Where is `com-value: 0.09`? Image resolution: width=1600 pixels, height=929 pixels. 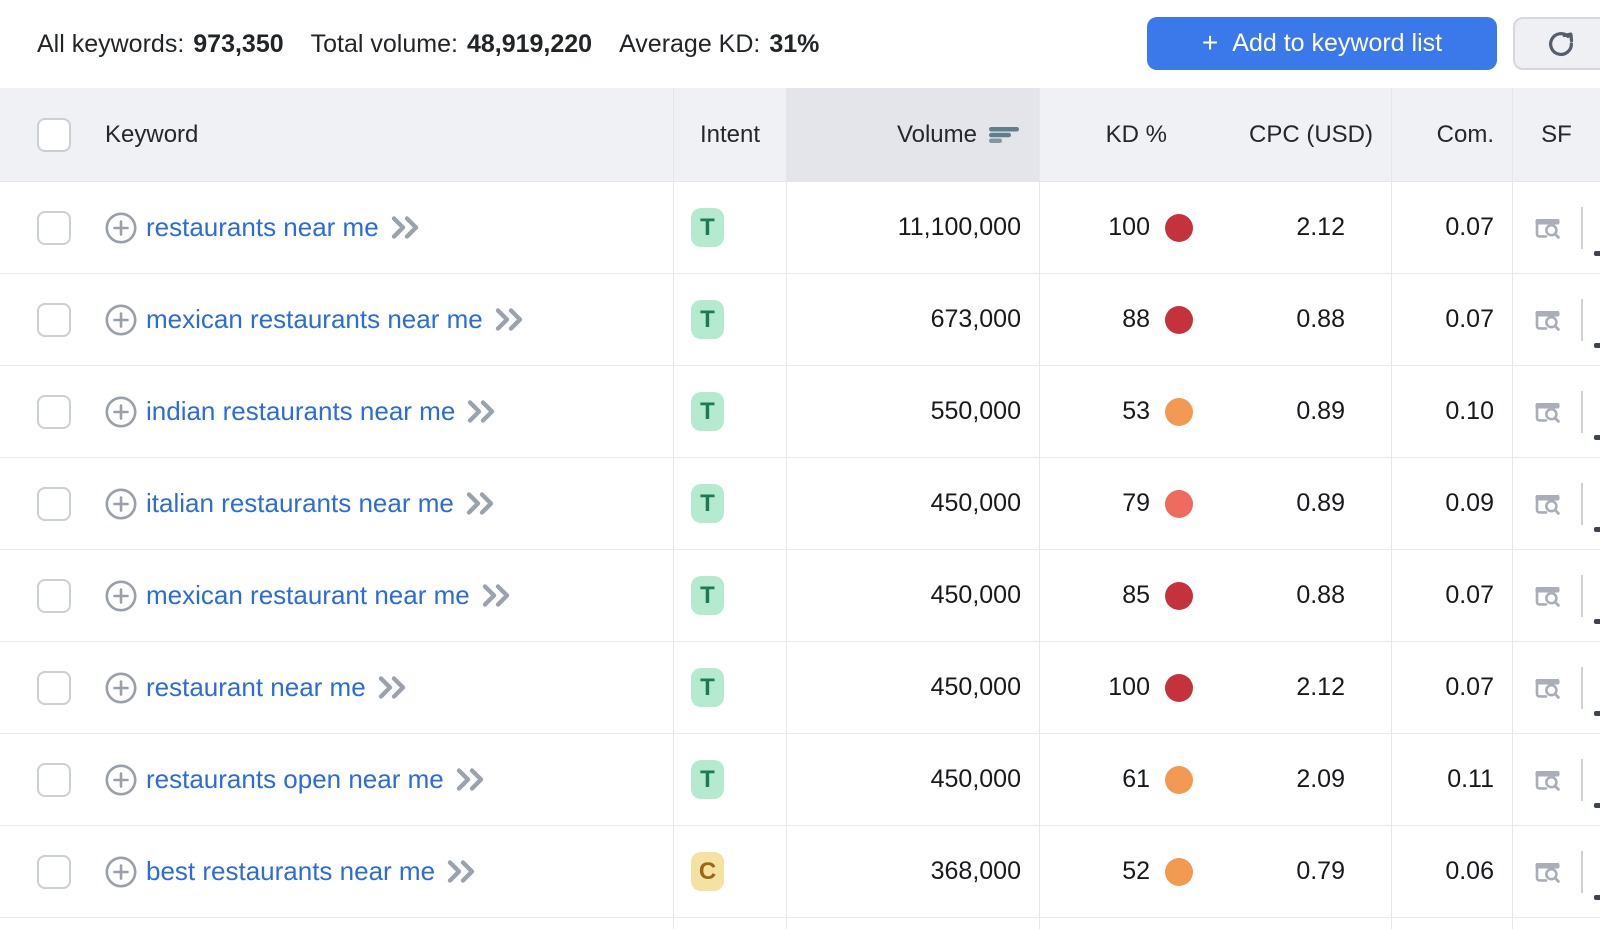
com-value: 0.09 is located at coordinates (1451, 503).